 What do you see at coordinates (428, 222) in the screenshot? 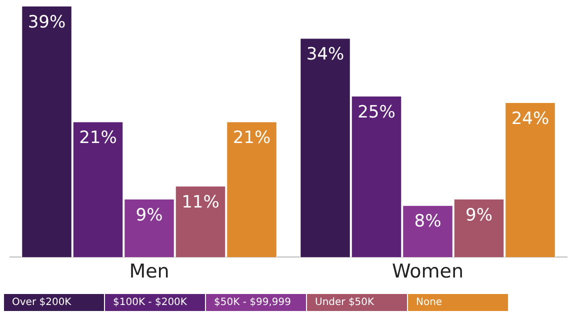
I see `data-label: 8%` at bounding box center [428, 222].